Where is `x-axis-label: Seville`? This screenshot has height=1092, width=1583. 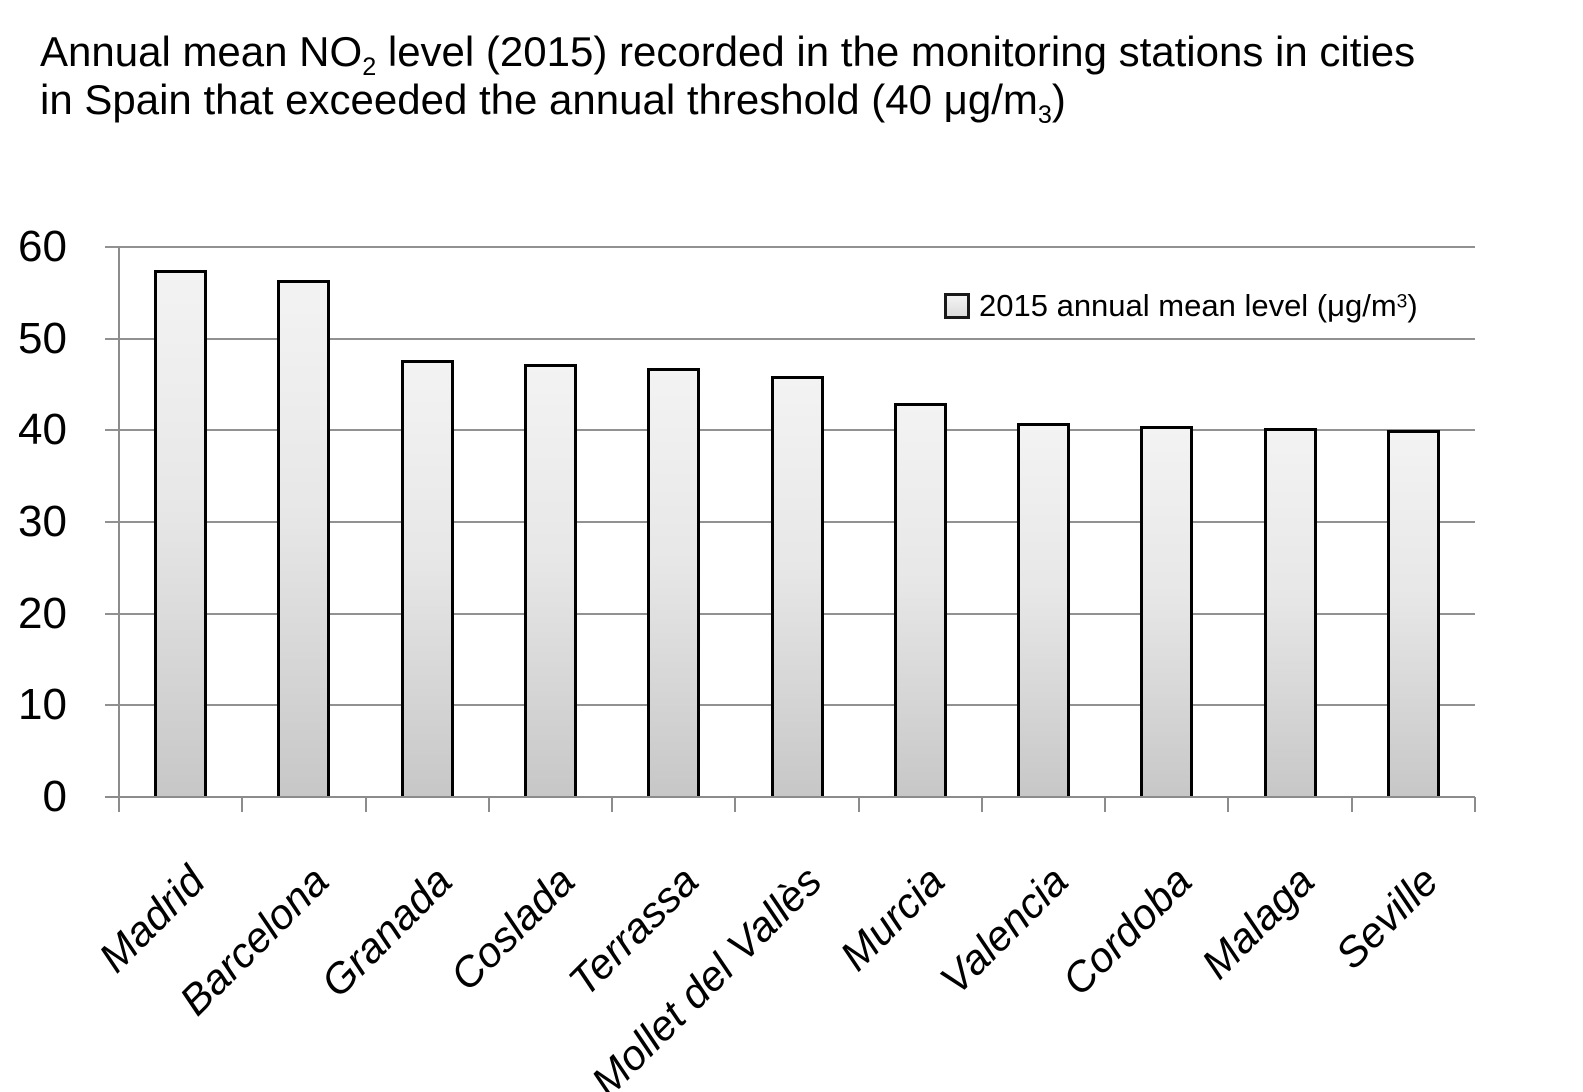 x-axis-label: Seville is located at coordinates (1386, 917).